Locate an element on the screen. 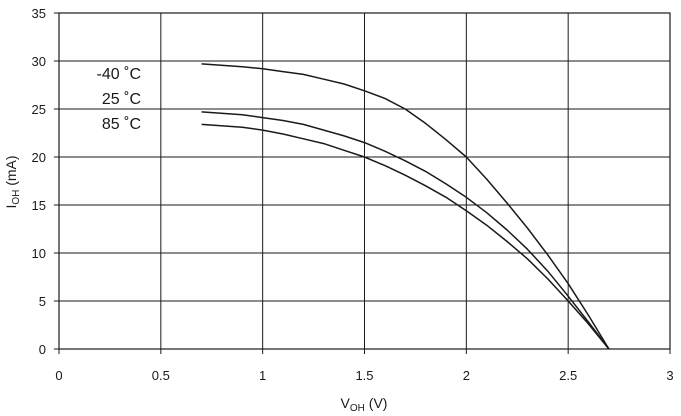 The height and width of the screenshot is (416, 681). y-axis-title: IOH (mA) is located at coordinates (12, 181).